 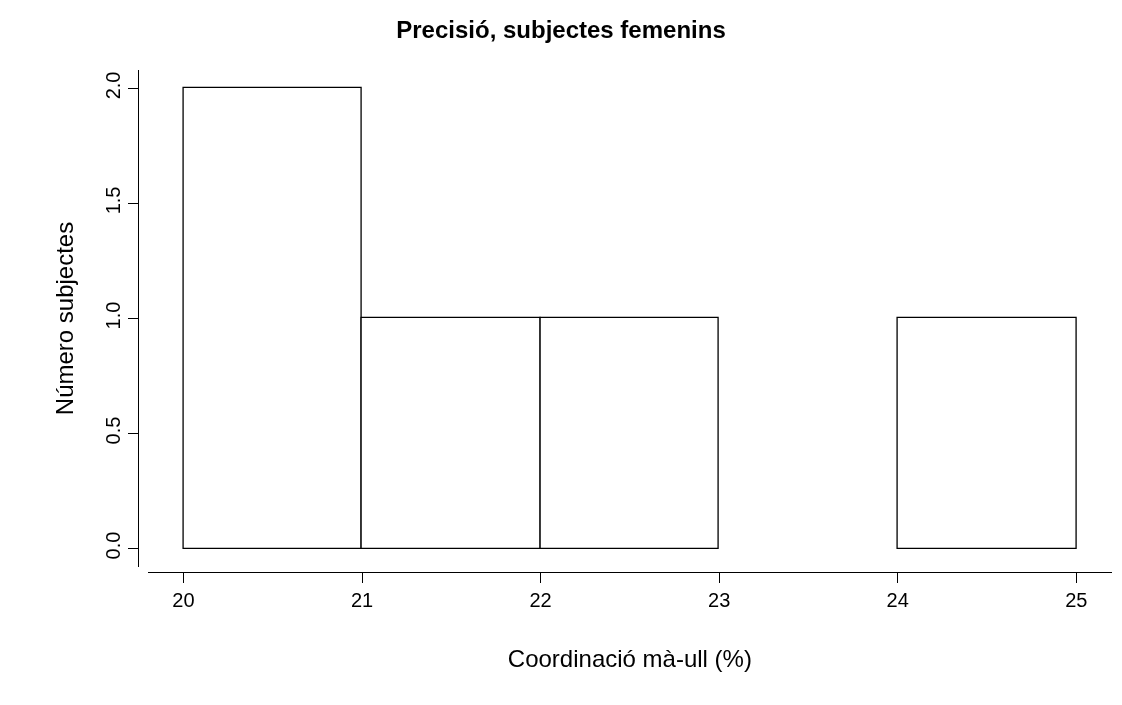 What do you see at coordinates (113, 315) in the screenshot?
I see `y-tick-label: 1.0` at bounding box center [113, 315].